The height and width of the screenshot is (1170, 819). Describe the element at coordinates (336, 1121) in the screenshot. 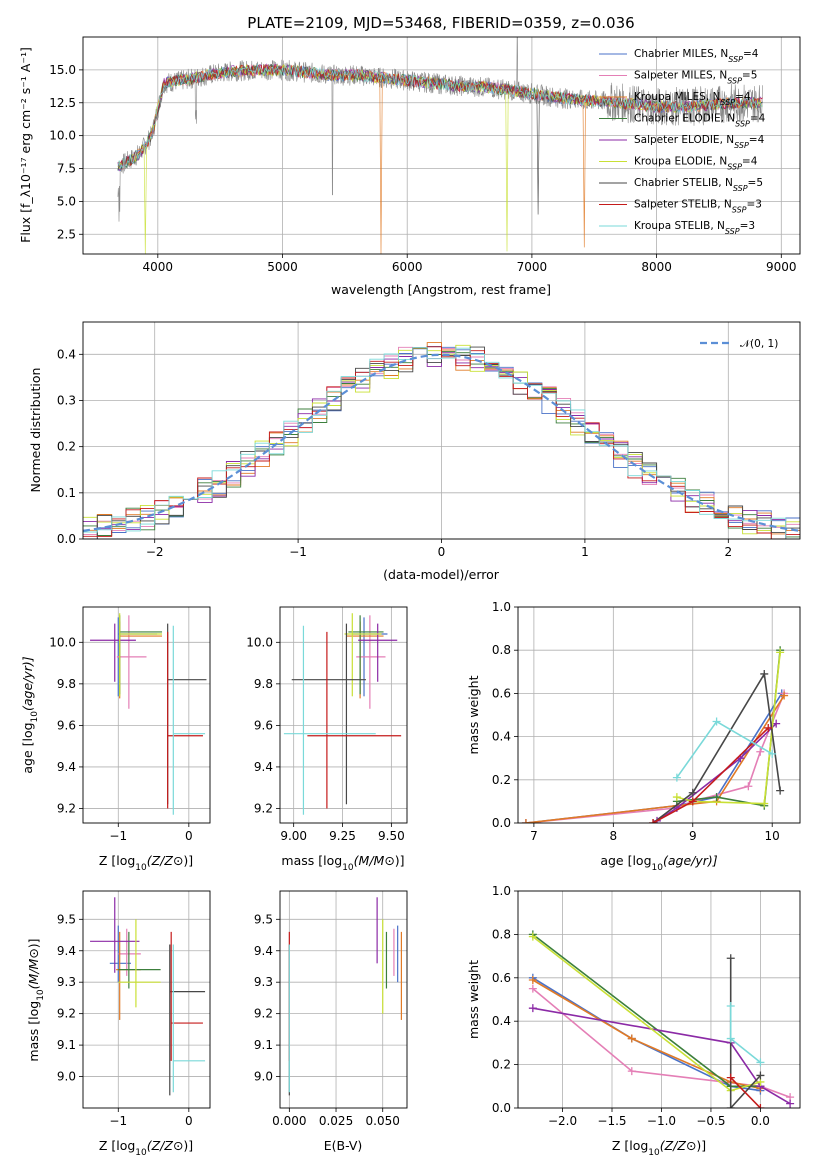

I see `x-tick-label: 0.025` at that location.